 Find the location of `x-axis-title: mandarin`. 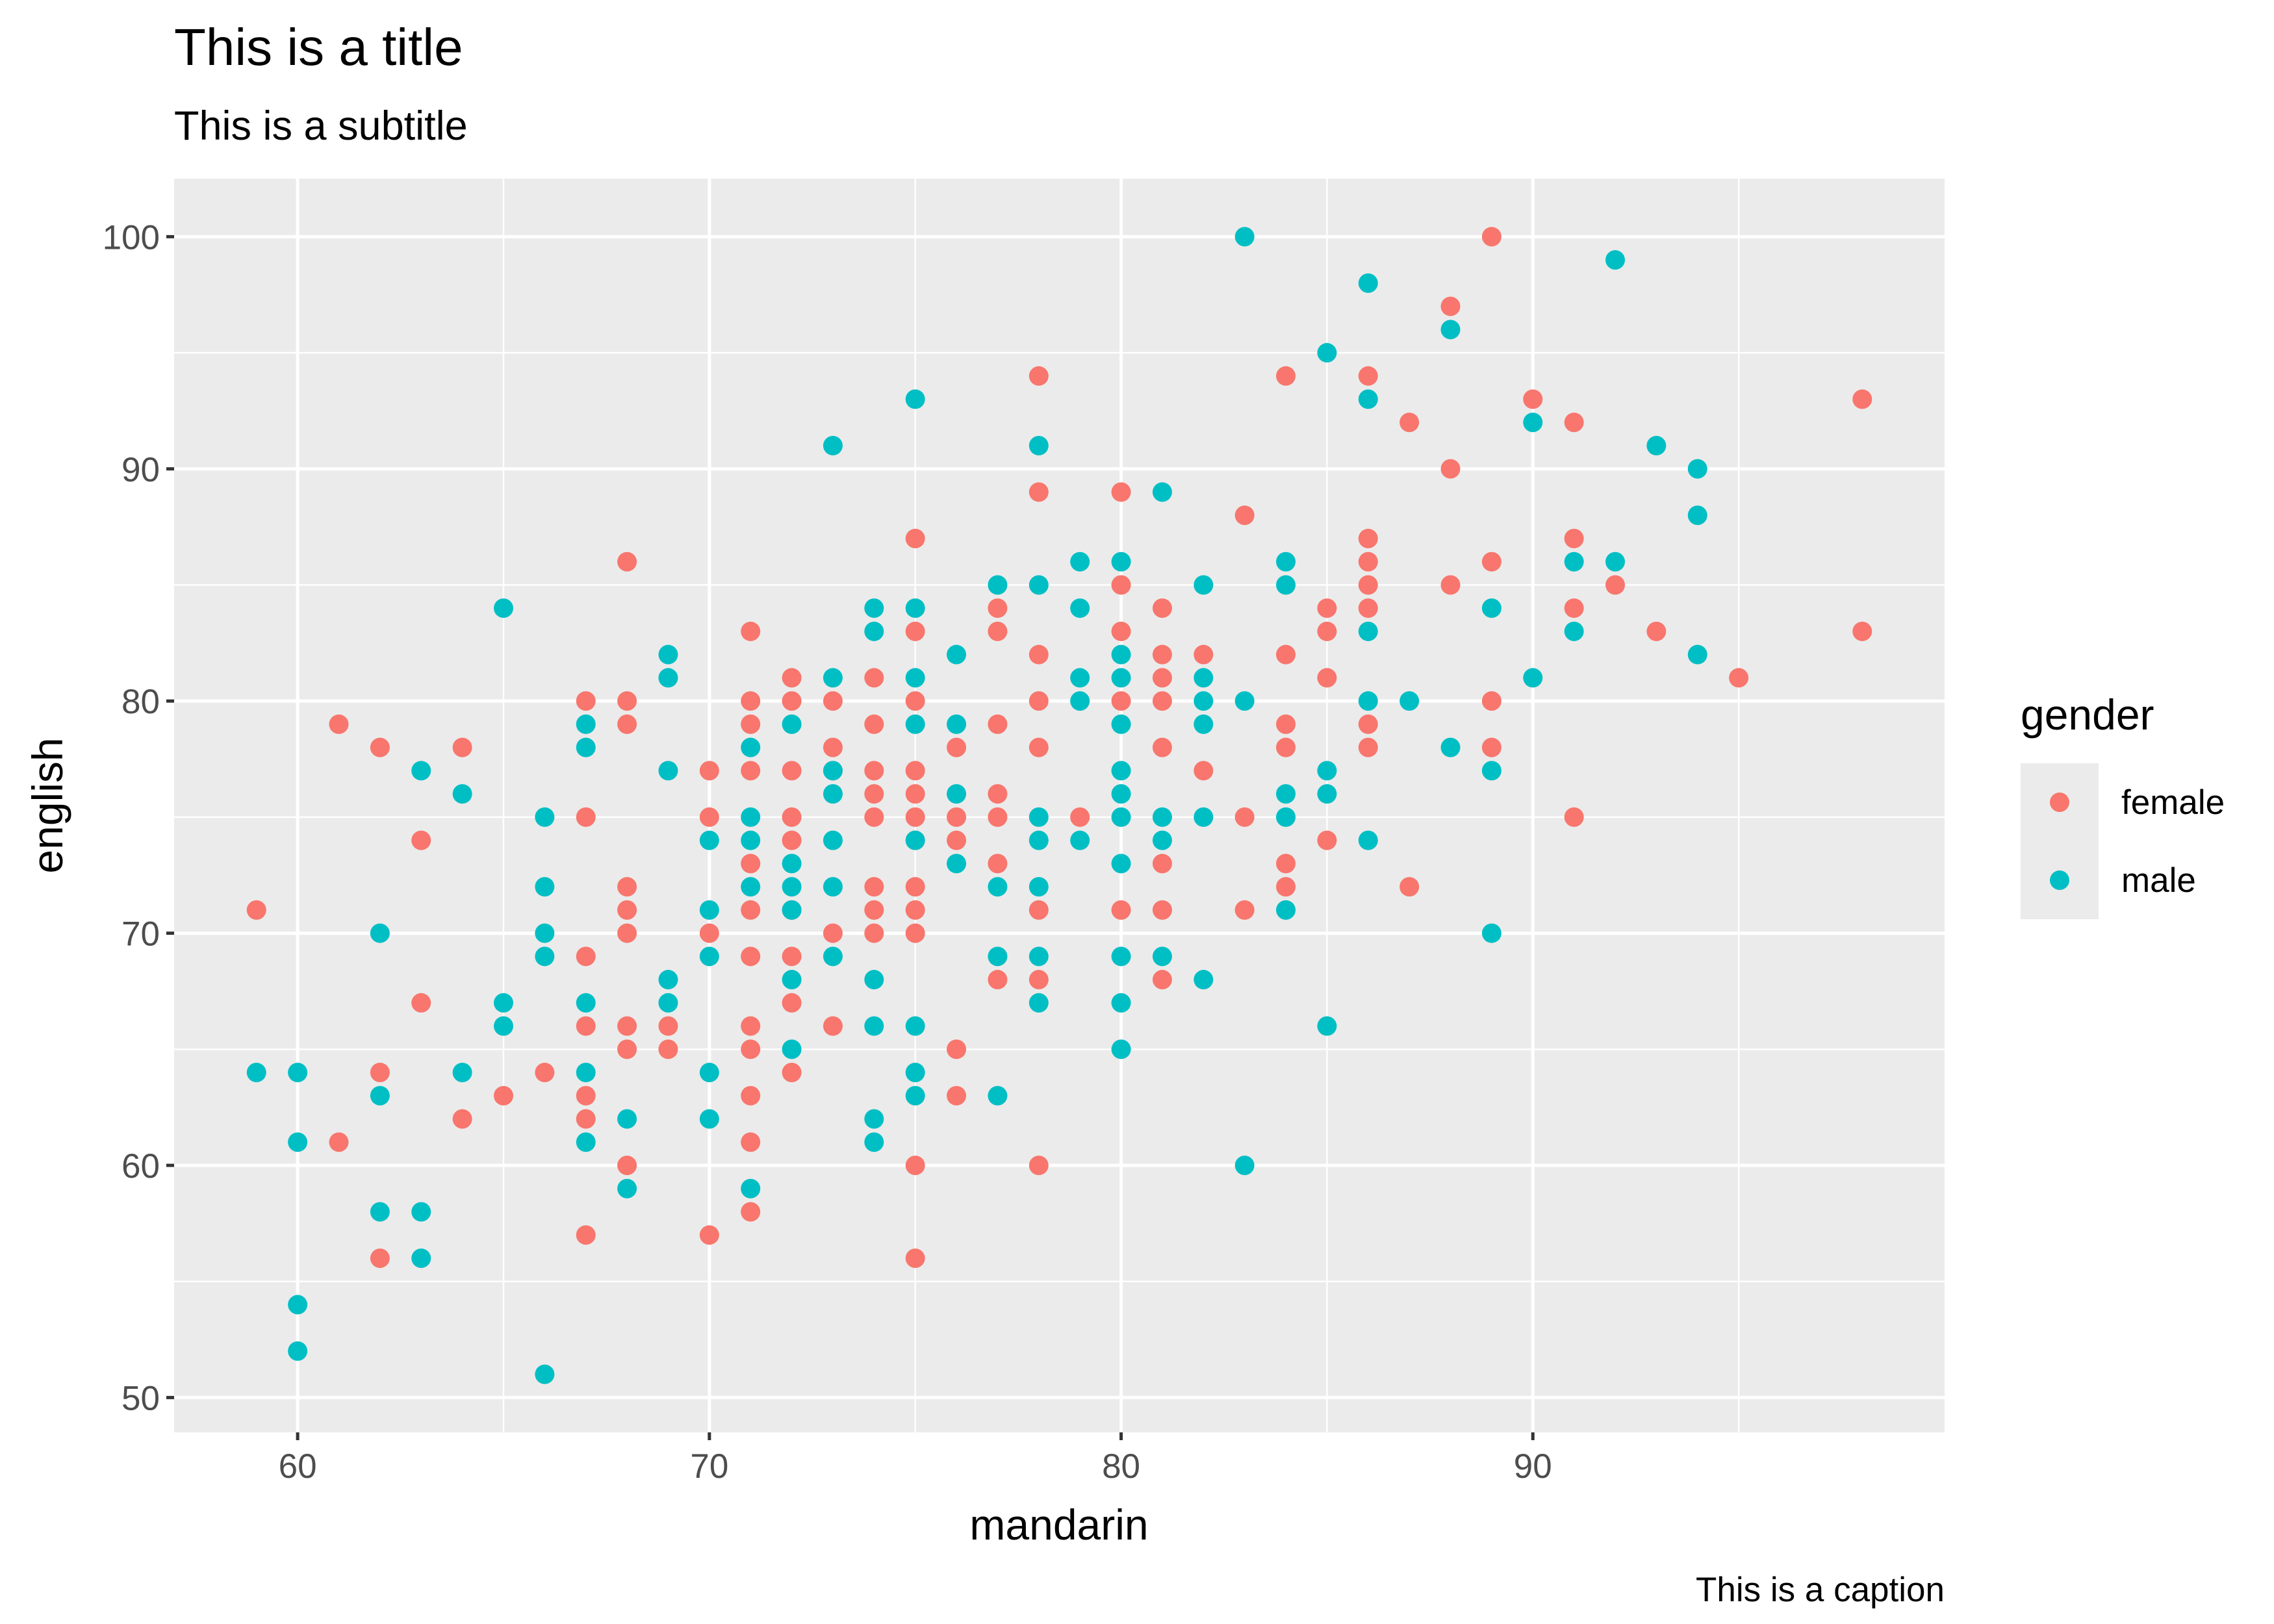

x-axis-title: mandarin is located at coordinates (1058, 1525).